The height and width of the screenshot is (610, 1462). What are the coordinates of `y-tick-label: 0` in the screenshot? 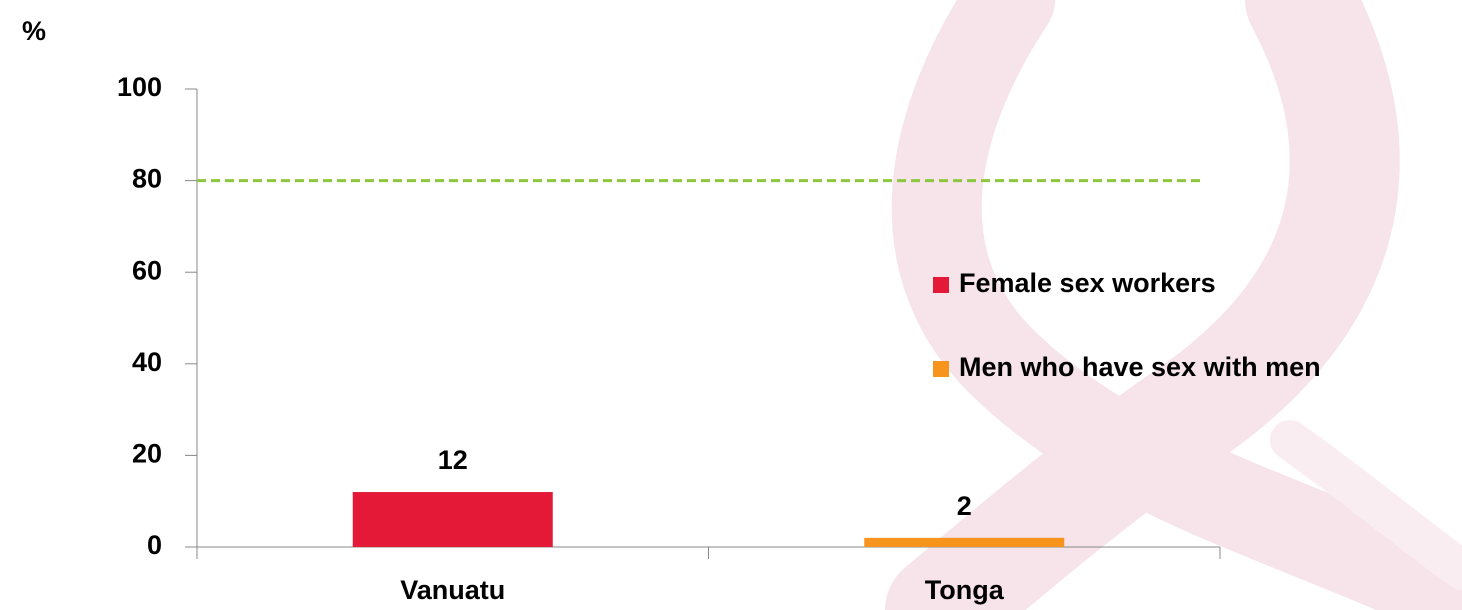 It's located at (154, 545).